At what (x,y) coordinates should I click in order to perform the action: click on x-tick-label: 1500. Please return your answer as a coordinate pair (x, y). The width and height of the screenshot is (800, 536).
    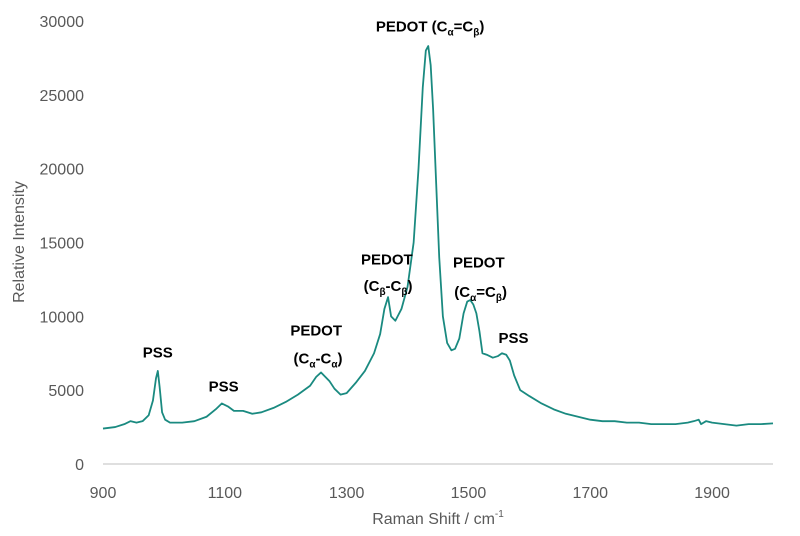
    Looking at the image, I should click on (469, 493).